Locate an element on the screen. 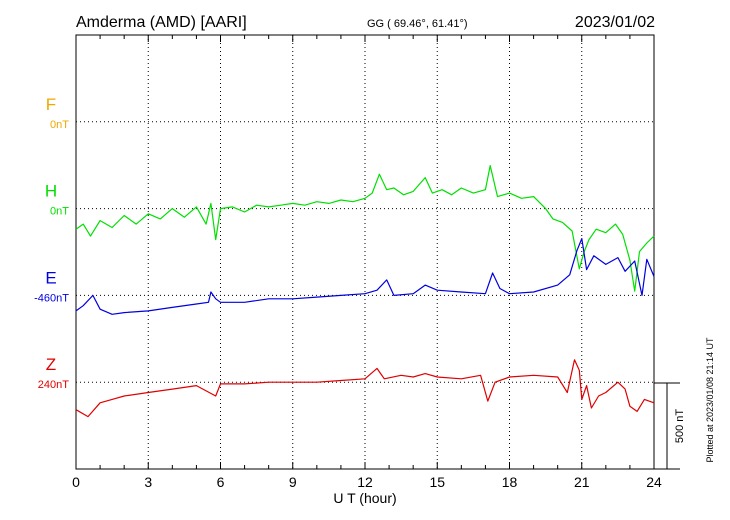 The width and height of the screenshot is (730, 520). plotted-timestamp: Plotted at 2023/01/08 21:14 UT is located at coordinates (710, 400).